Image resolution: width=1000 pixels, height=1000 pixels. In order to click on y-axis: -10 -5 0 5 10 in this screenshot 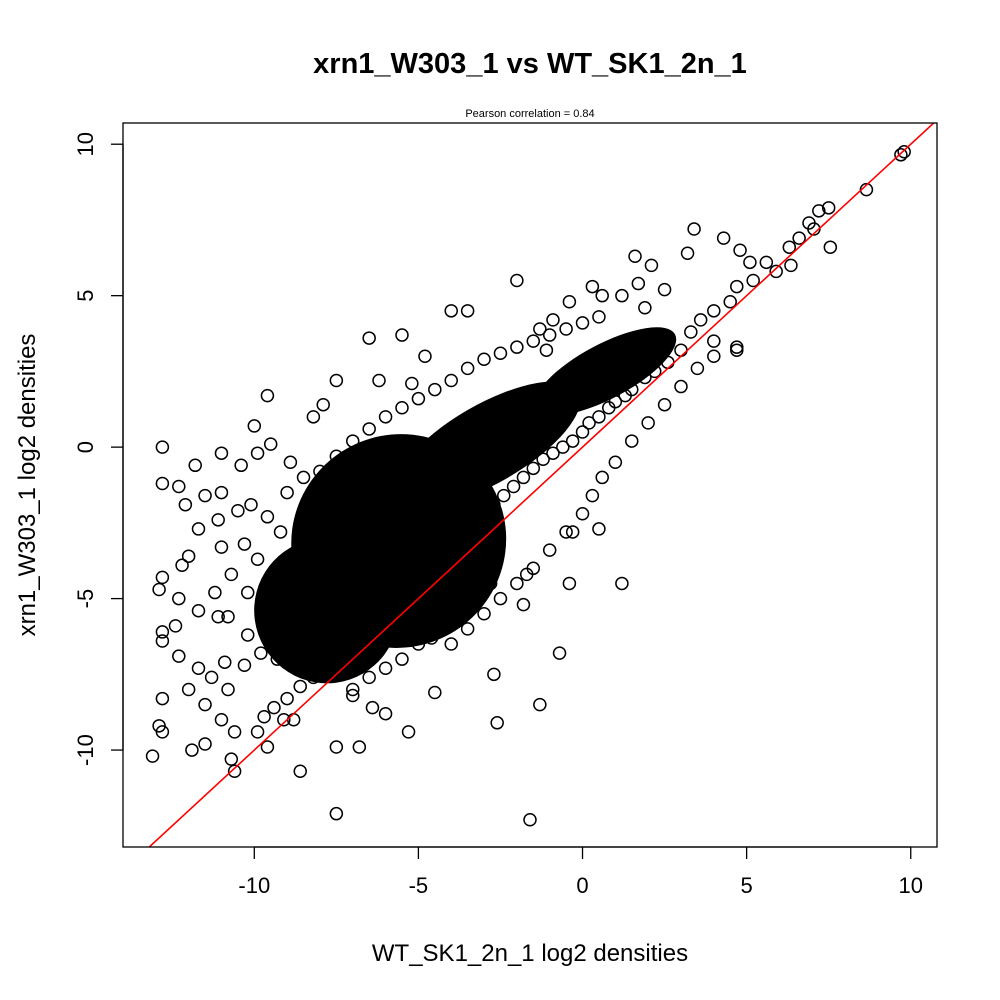, I will do `click(98, 449)`.